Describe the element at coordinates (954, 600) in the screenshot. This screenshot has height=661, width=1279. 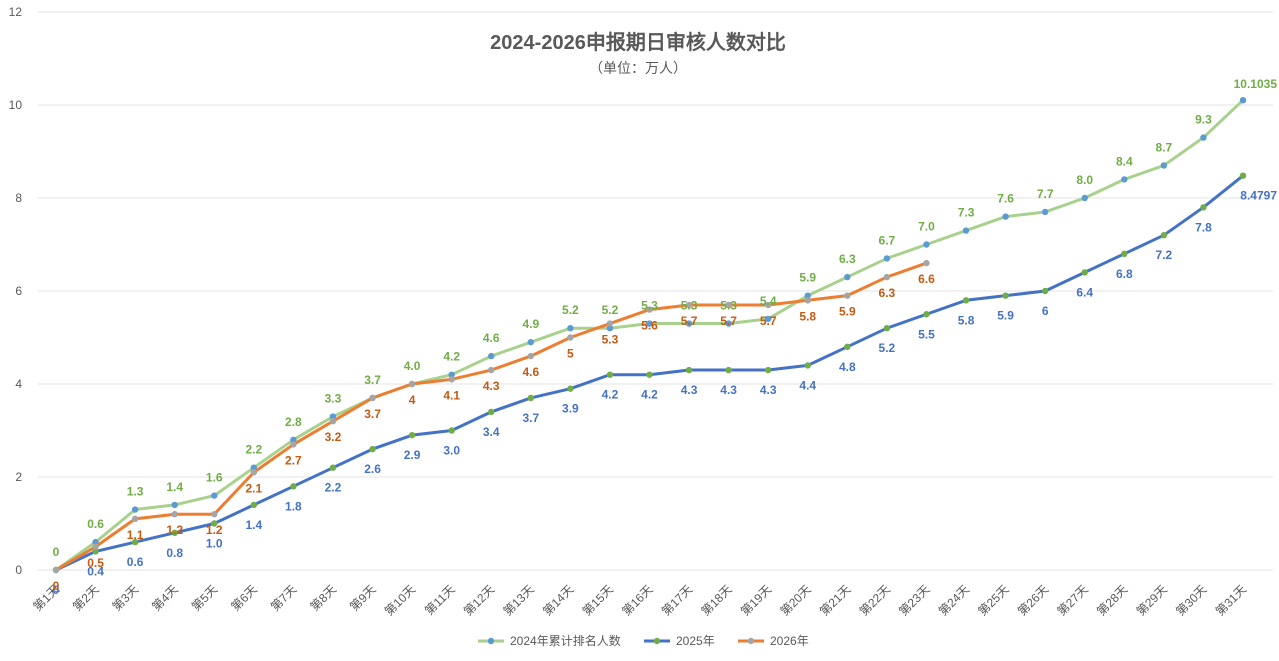
I see `x-tick-label: 第24天` at that location.